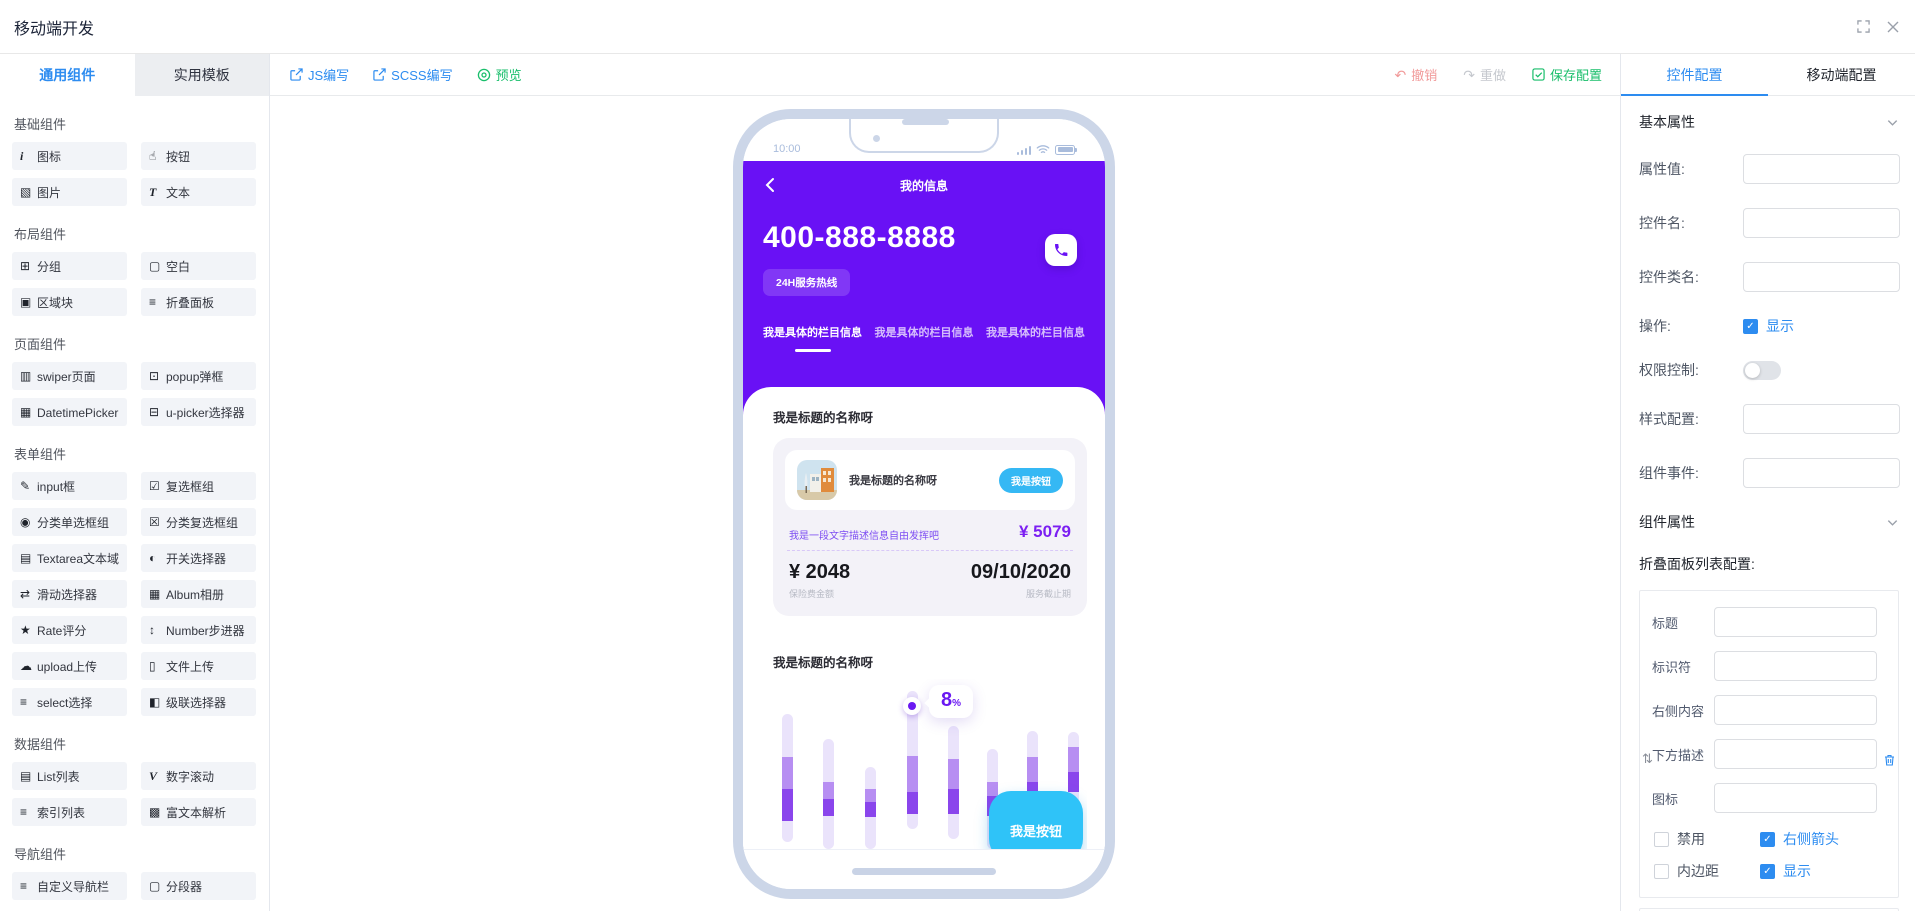 The image size is (1915, 911). I want to click on component-item-label: DatetimePicker 选择器, so click(79, 412).